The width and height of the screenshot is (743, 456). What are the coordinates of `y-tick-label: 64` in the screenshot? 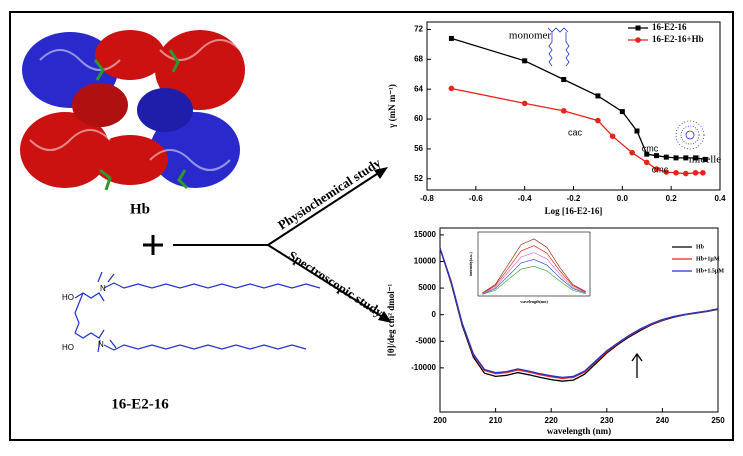 It's located at (418, 88).